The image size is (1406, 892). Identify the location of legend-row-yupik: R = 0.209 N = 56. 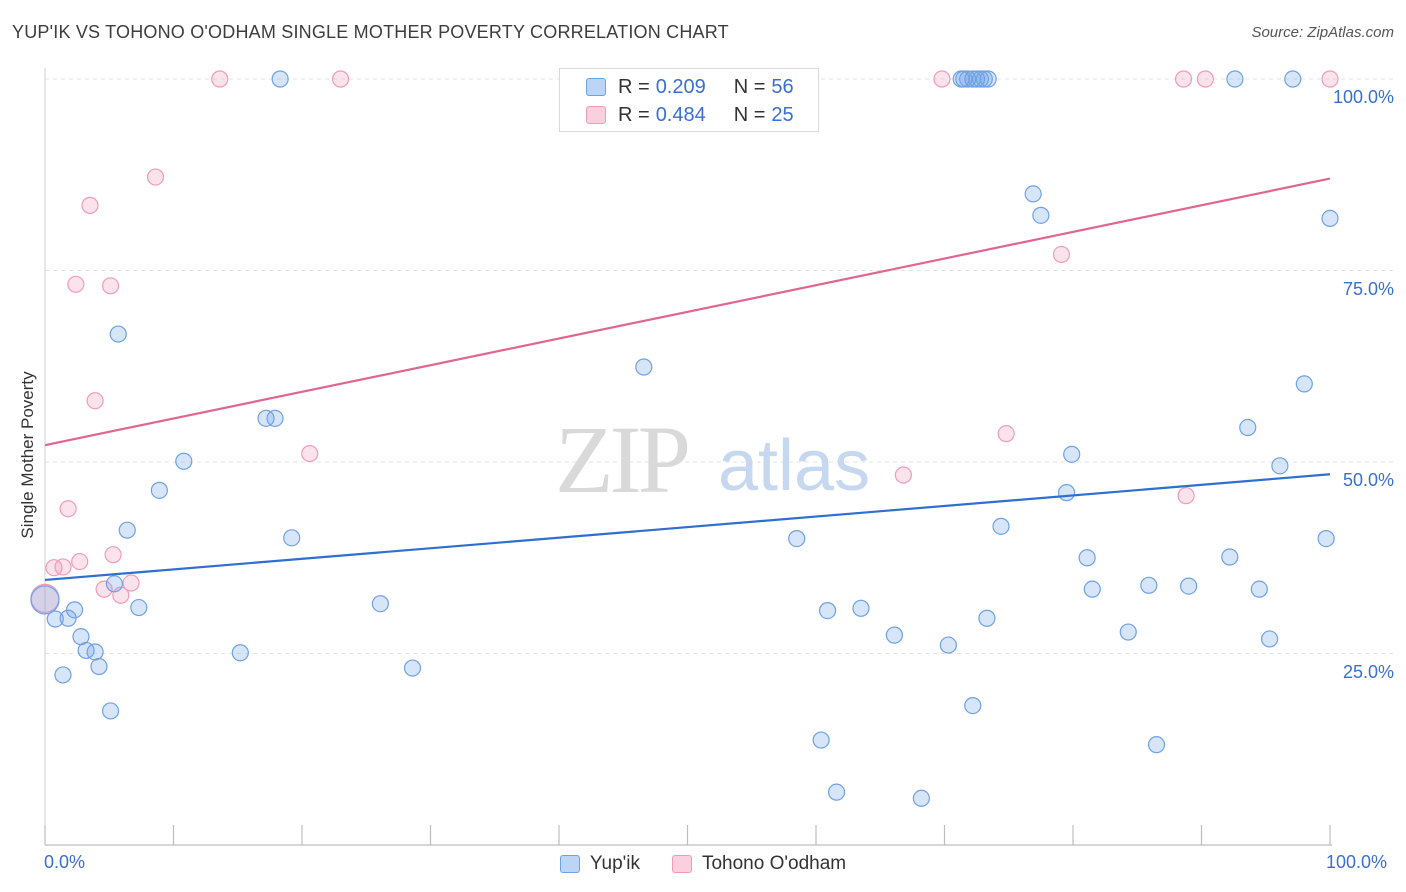
(690, 87).